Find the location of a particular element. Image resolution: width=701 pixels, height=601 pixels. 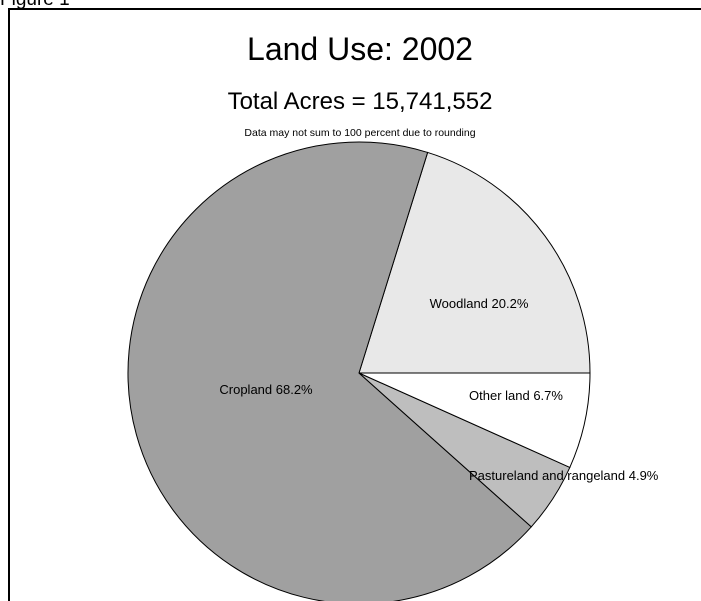

pie-slice-label-1: Cropland 68.2% is located at coordinates (266, 389).